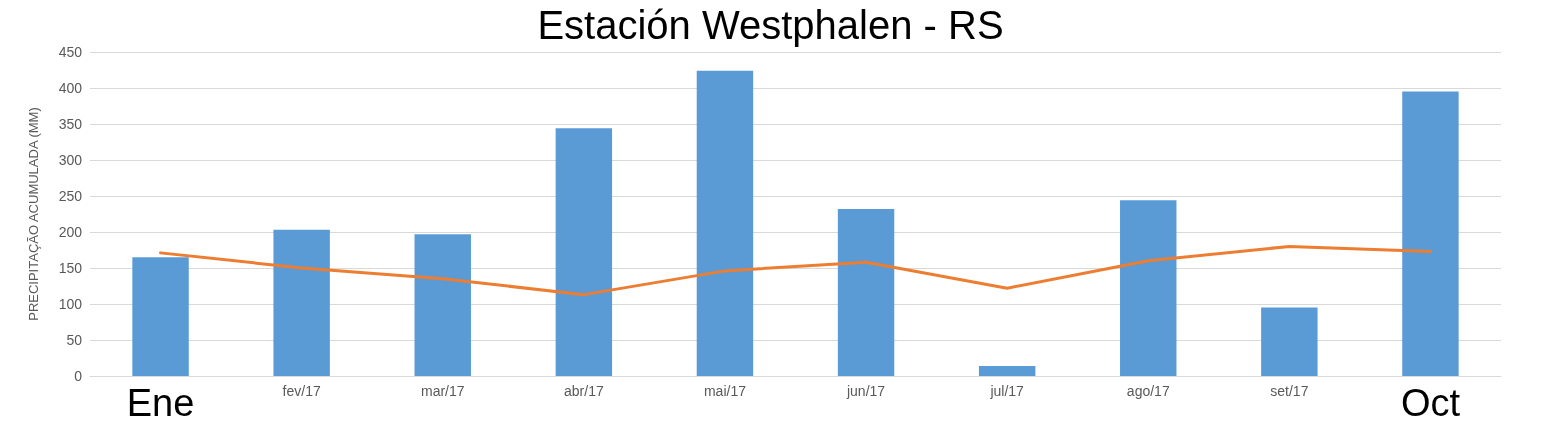 This screenshot has width=1541, height=422. What do you see at coordinates (70, 88) in the screenshot?
I see `y-tick-label: 400` at bounding box center [70, 88].